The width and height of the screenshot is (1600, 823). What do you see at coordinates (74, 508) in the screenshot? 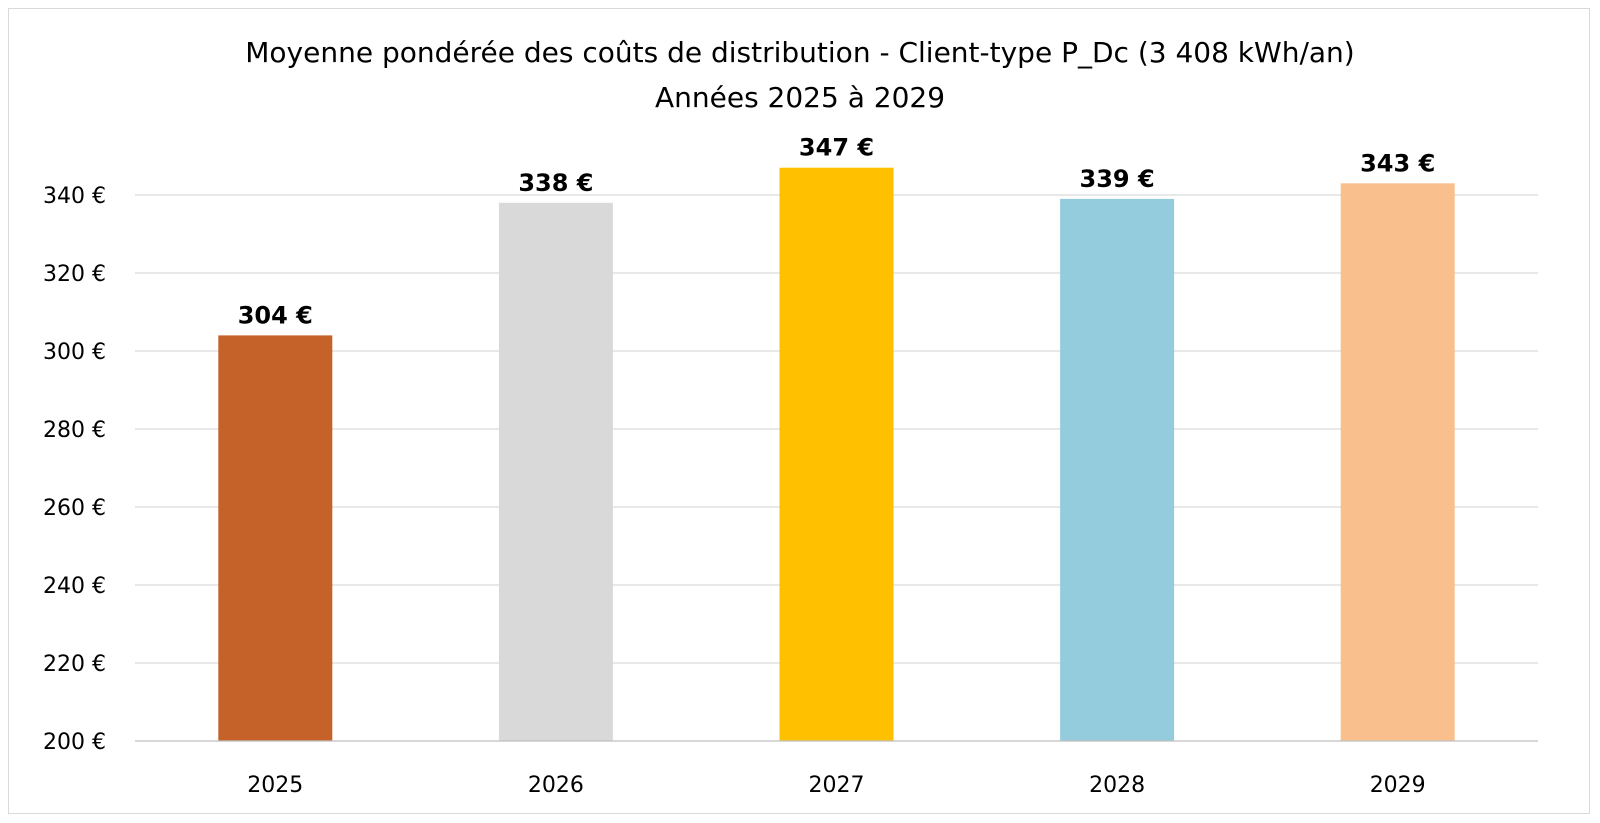
I see `y-tick-label: 260 €` at bounding box center [74, 508].